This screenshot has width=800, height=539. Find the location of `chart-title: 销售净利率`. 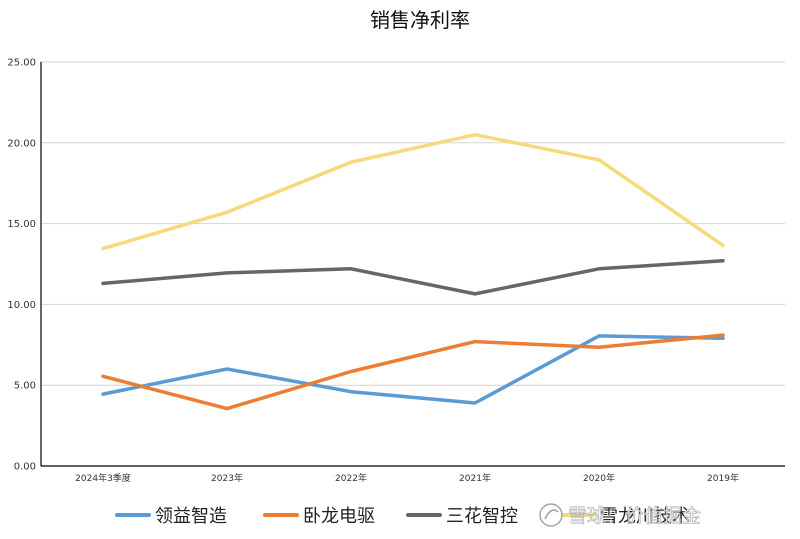

chart-title: 销售净利率 is located at coordinates (420, 20).